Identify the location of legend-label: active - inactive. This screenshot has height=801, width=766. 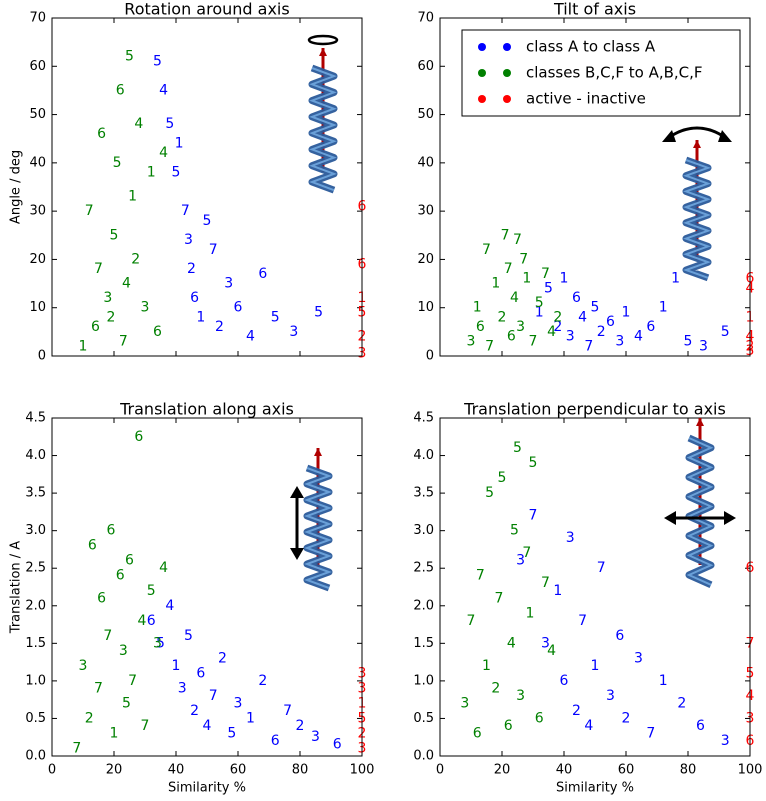
(586, 99).